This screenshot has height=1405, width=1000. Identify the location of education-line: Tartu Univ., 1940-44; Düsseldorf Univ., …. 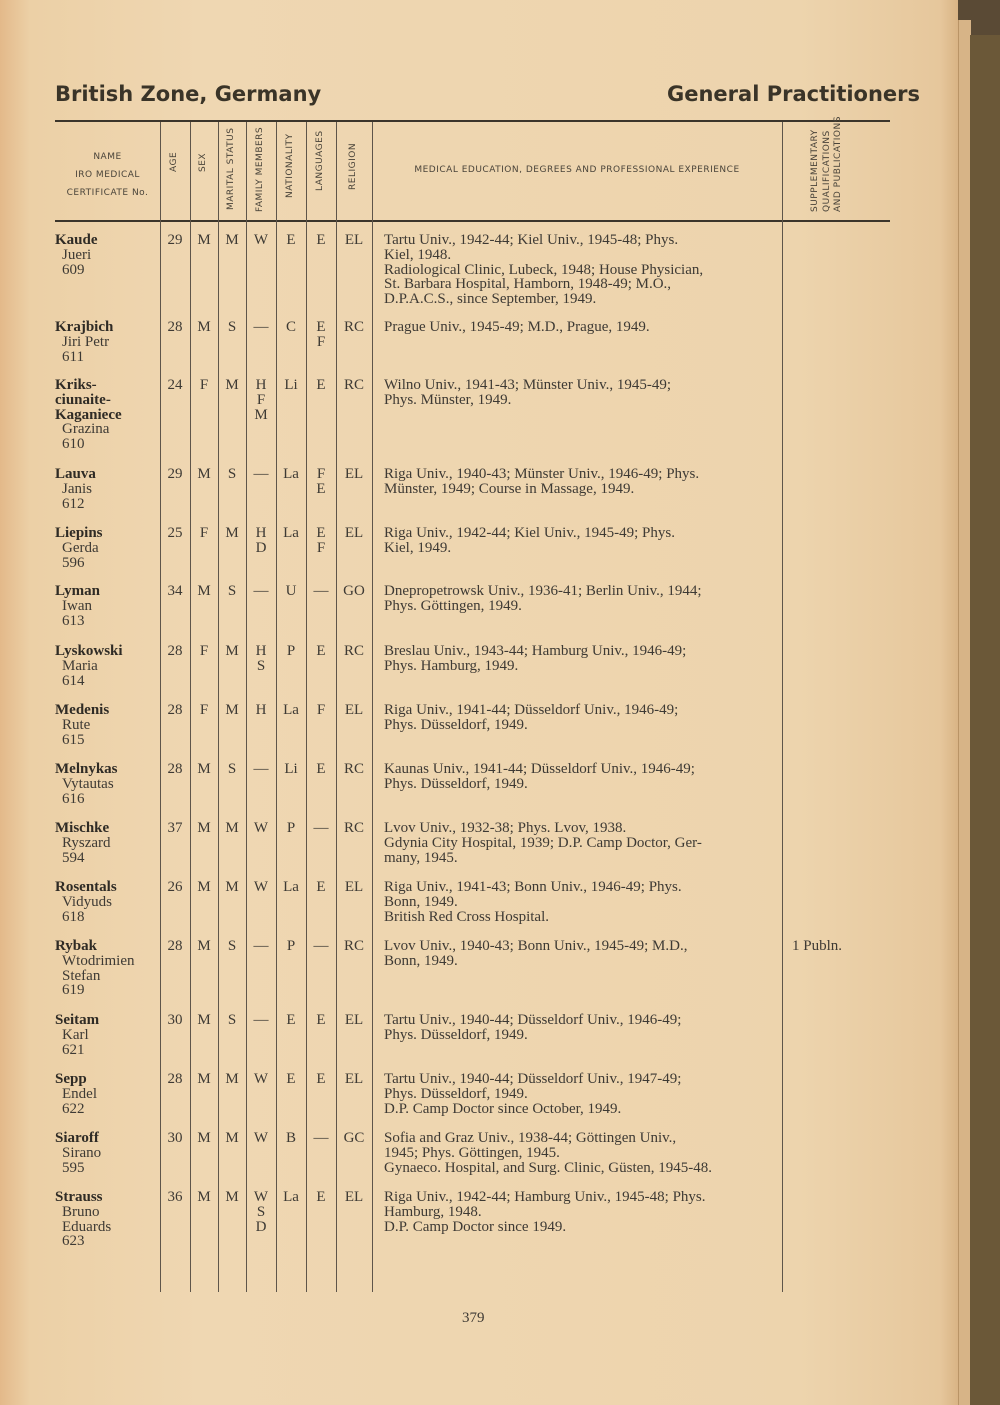
(533, 1020).